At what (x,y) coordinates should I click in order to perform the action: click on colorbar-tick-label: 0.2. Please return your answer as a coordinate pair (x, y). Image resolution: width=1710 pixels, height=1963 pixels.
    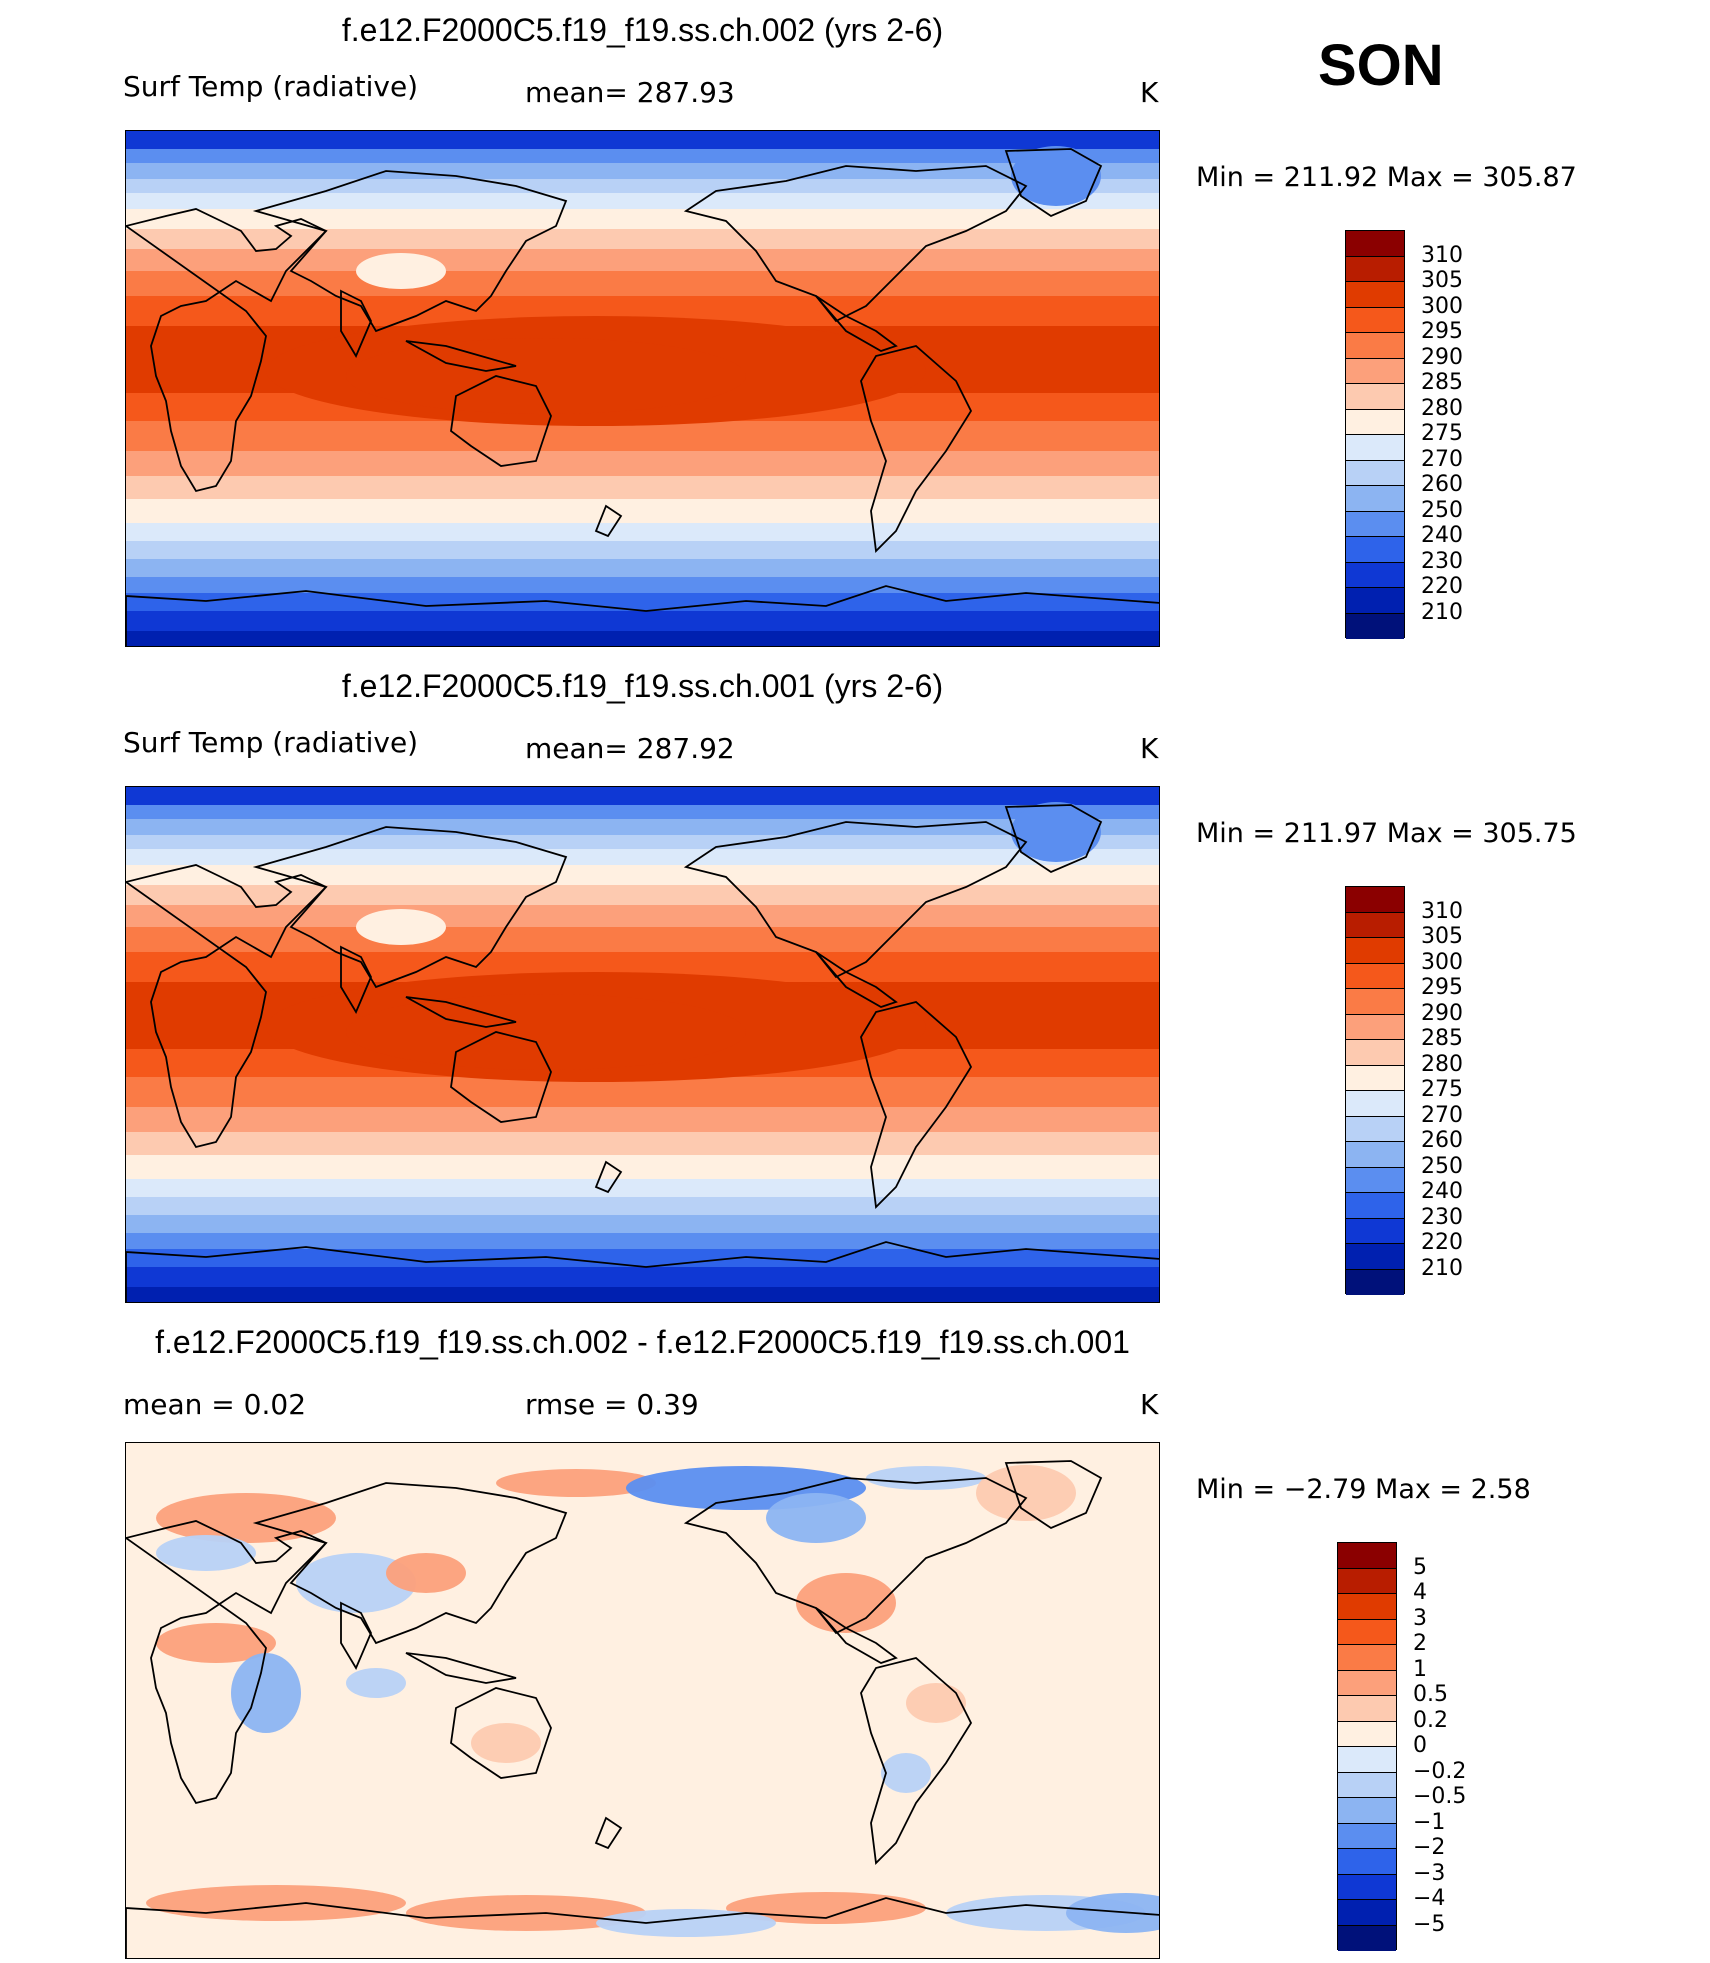
    Looking at the image, I should click on (1430, 1720).